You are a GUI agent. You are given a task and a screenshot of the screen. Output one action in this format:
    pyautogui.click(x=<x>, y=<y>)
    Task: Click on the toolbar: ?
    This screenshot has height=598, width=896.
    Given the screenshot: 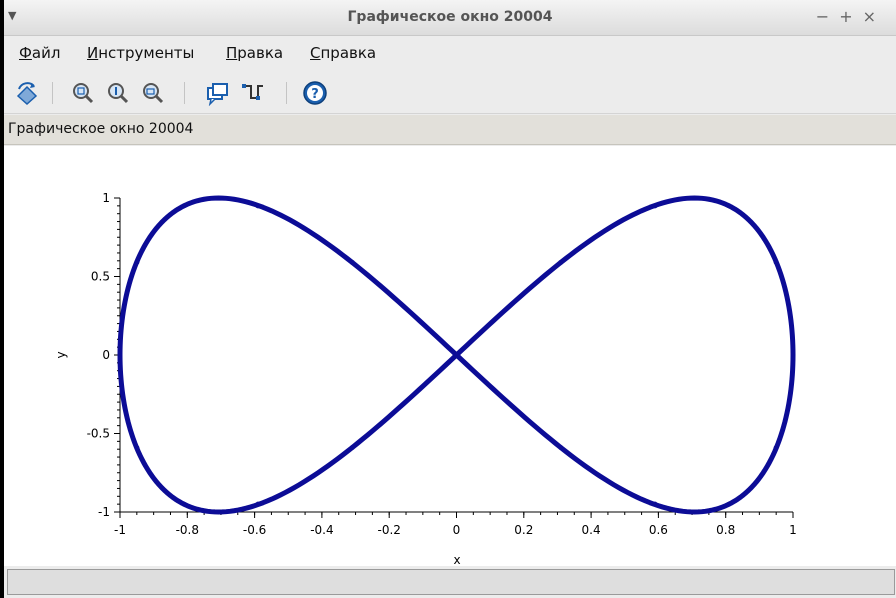 What is the action you would take?
    pyautogui.click(x=450, y=93)
    